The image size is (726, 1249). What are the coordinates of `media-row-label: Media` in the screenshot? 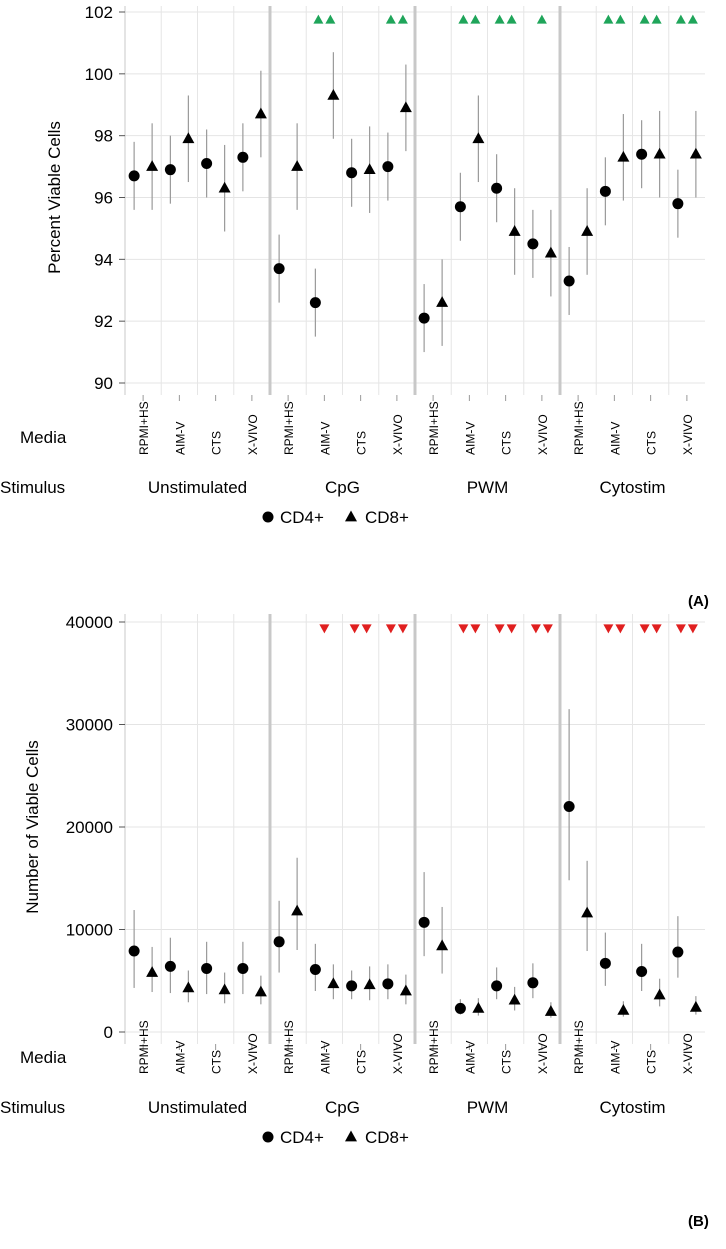 It's located at (43, 1057).